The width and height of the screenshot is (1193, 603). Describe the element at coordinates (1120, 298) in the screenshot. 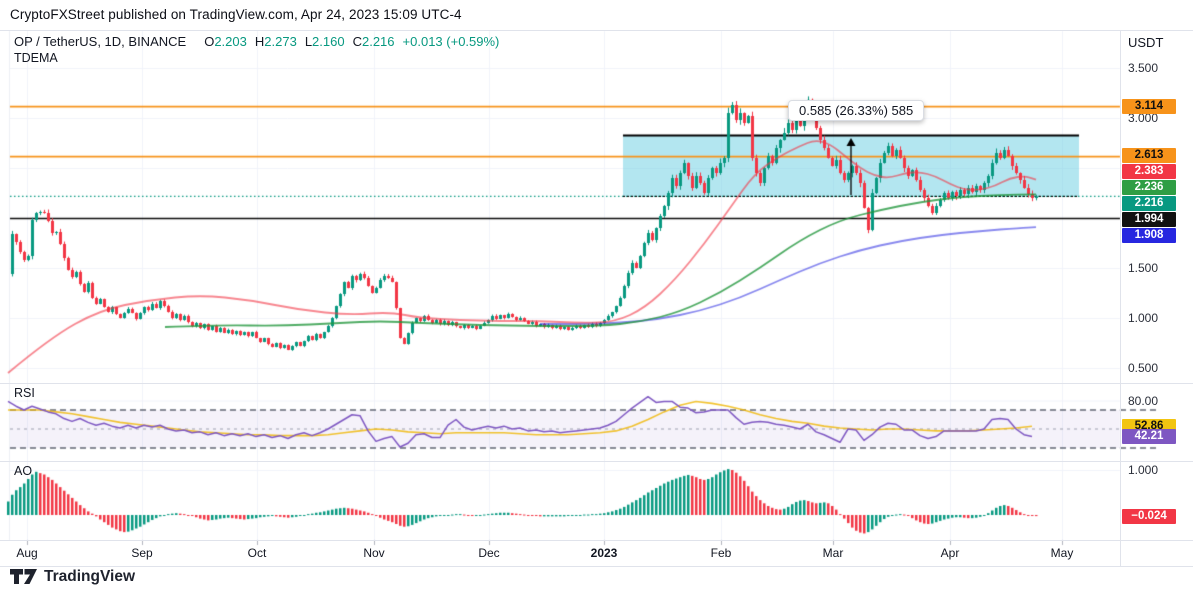

I see `axis-divider` at that location.